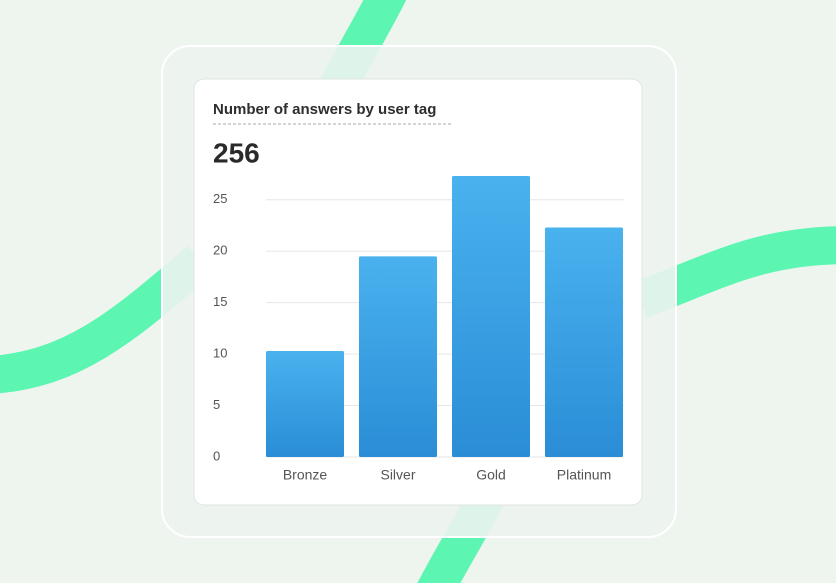 The width and height of the screenshot is (836, 583). Describe the element at coordinates (491, 475) in the screenshot. I see `x-tick-label: Gold` at that location.